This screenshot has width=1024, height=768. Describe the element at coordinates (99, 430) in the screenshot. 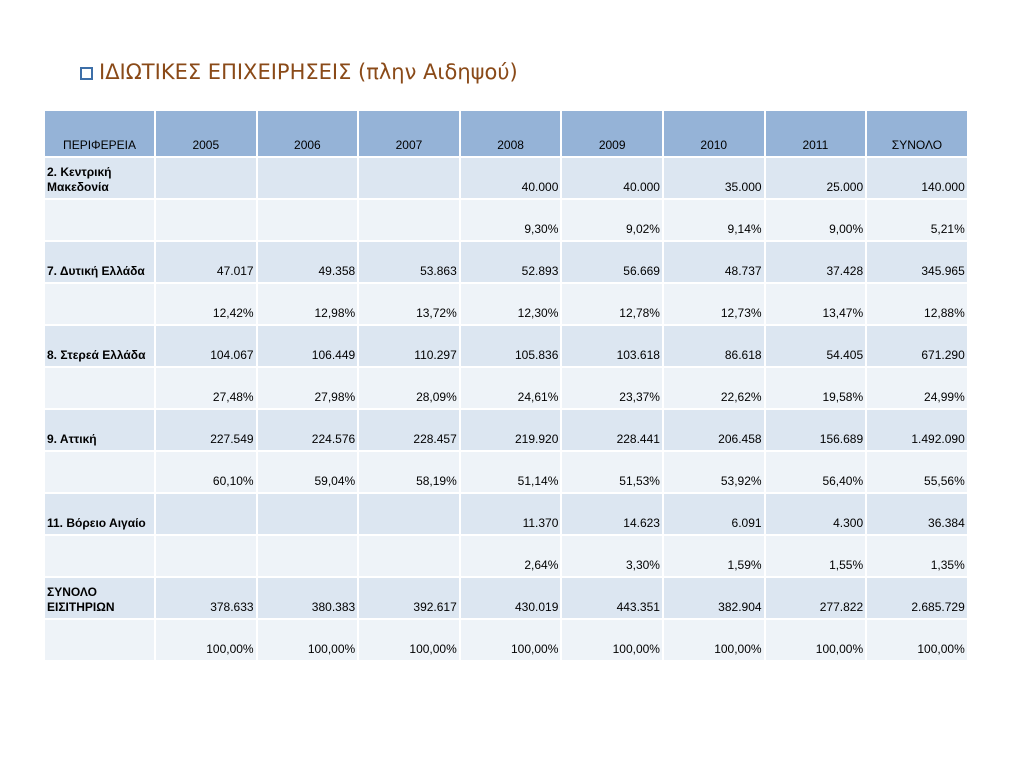

I see `region-cell: 9. Αττική` at that location.